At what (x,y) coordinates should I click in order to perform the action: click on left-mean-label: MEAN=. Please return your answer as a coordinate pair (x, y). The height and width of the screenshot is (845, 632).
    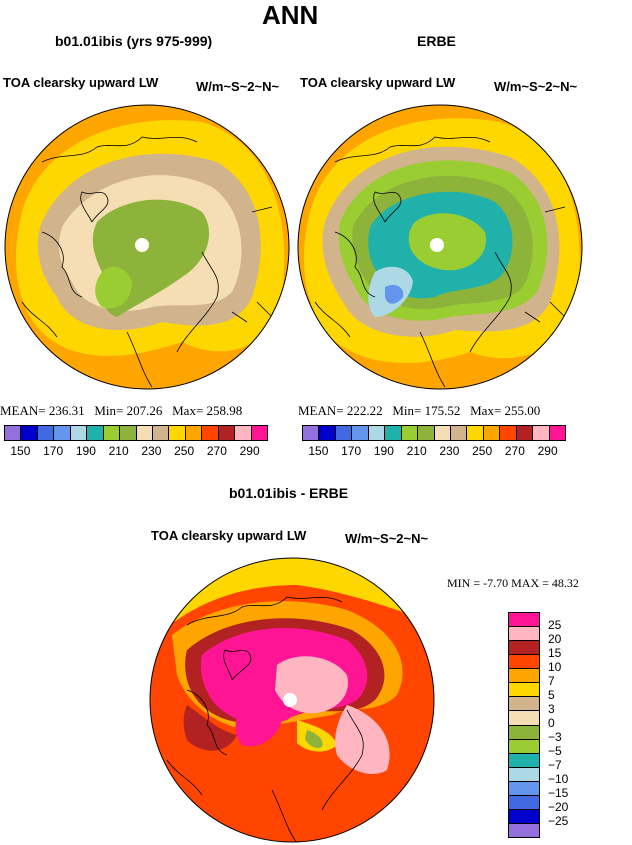
    Looking at the image, I should click on (23, 410).